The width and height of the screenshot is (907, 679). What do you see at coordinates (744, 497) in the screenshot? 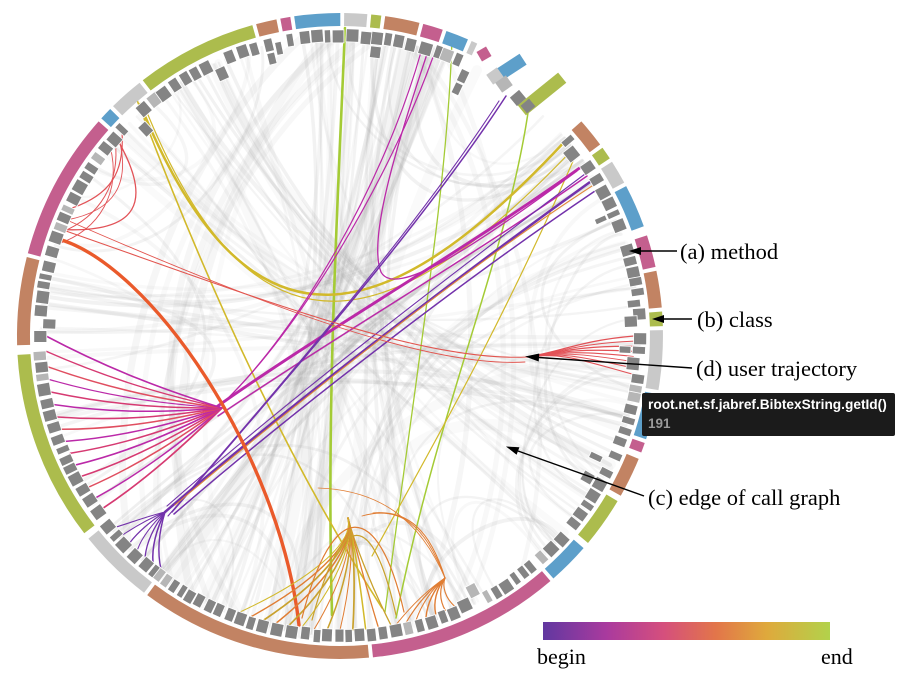
I see `svg-text: (c) edge of call graph` at bounding box center [744, 497].